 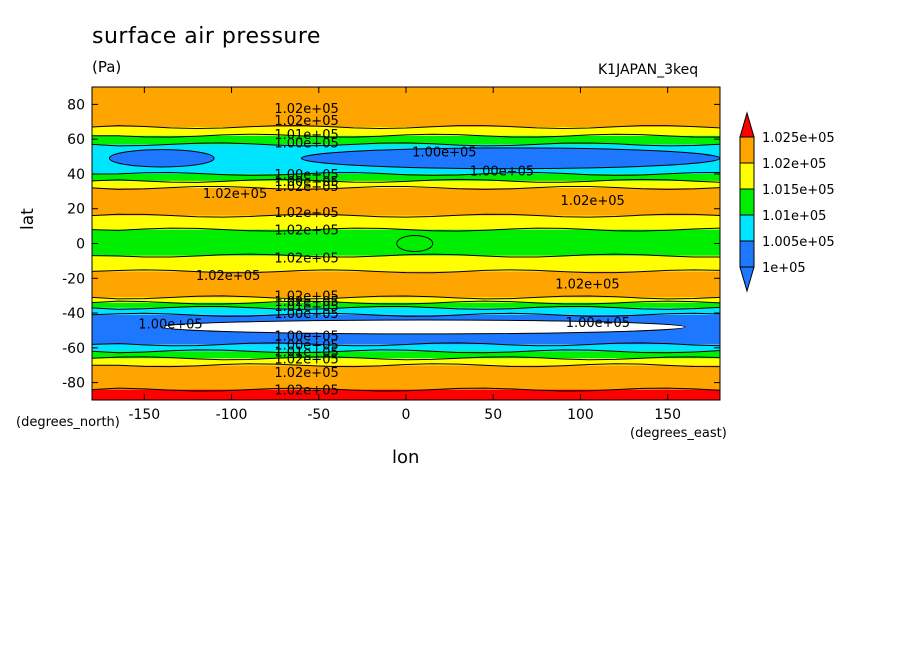 I want to click on colorbar-label: 1.01e+05, so click(x=794, y=216).